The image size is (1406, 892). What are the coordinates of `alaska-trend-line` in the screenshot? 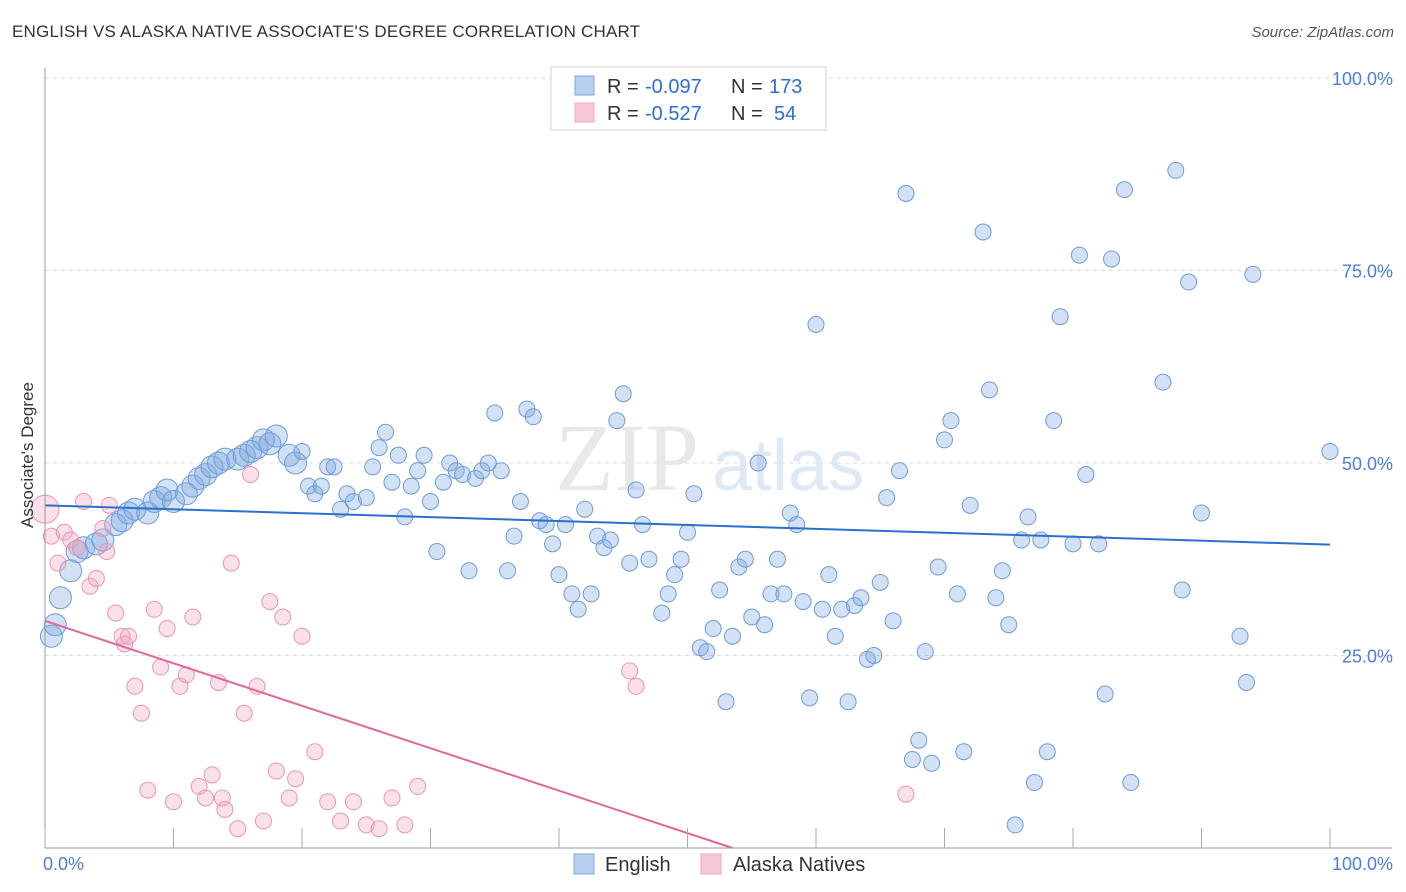 It's located at (388, 734).